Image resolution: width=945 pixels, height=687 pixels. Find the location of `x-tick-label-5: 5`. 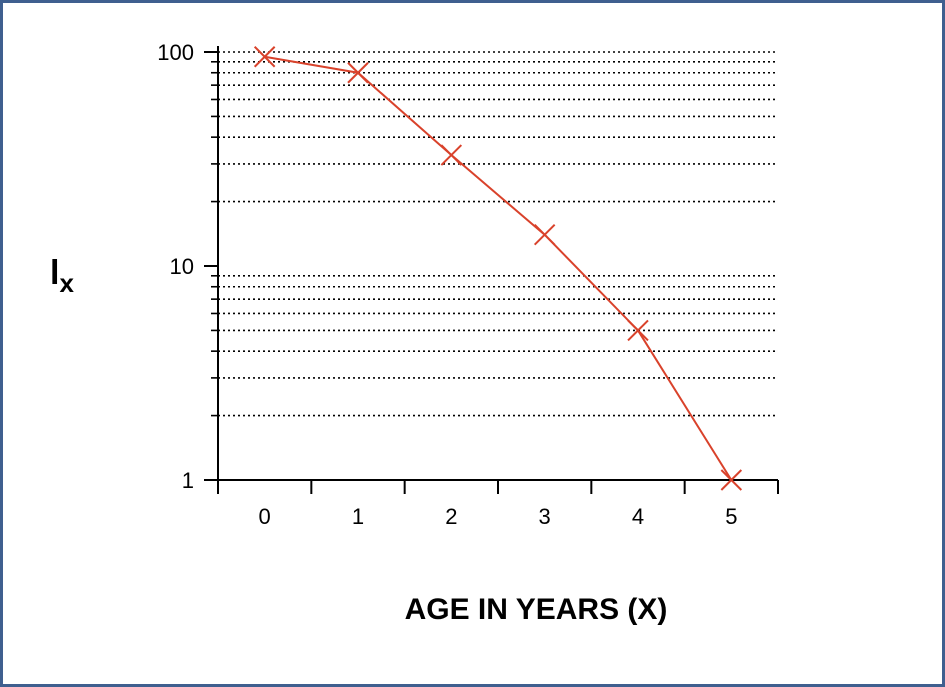

x-tick-label-5: 5 is located at coordinates (731, 516).